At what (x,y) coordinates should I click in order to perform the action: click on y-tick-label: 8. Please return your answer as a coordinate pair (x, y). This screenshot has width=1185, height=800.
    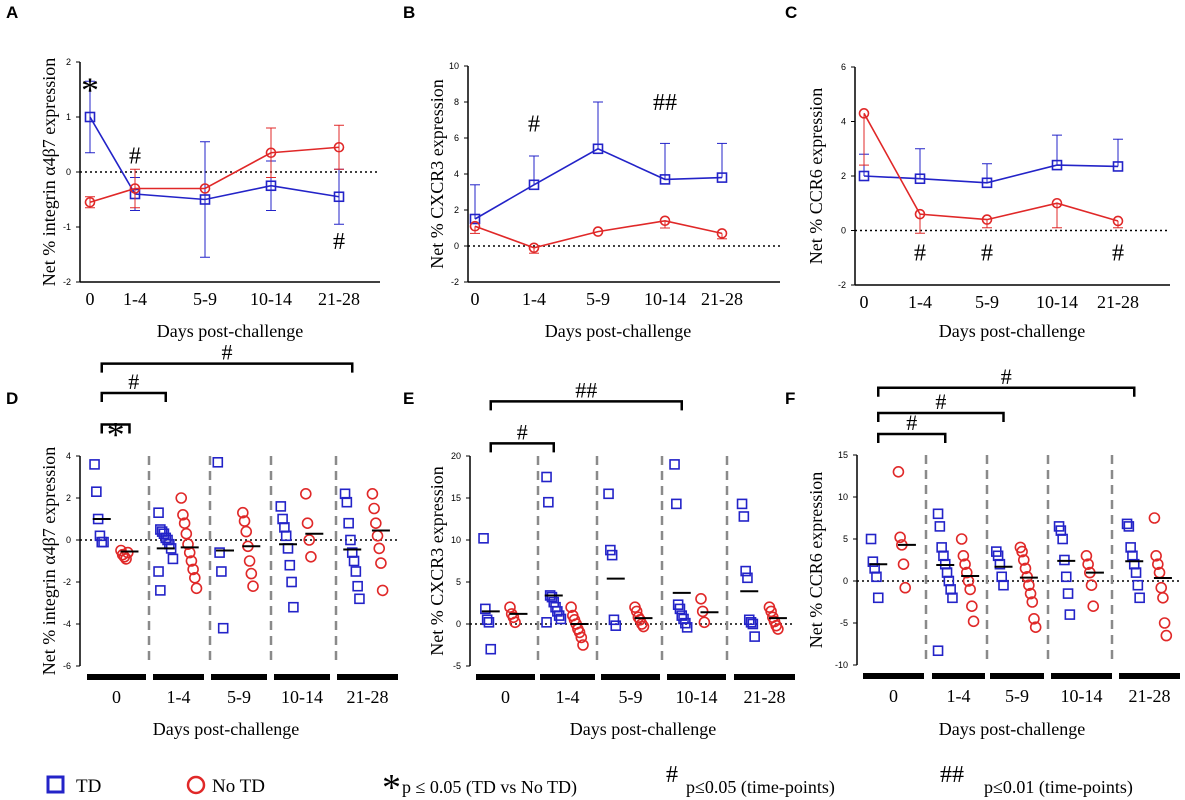
    Looking at the image, I should click on (456, 102).